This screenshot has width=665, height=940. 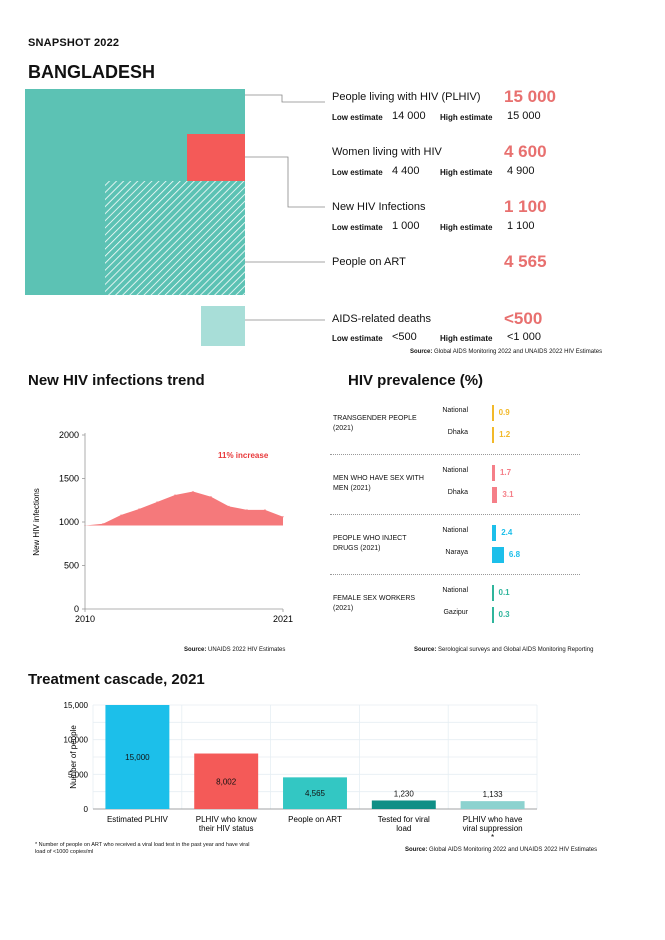 I want to click on trend-annotation: 11% increase, so click(x=243, y=455).